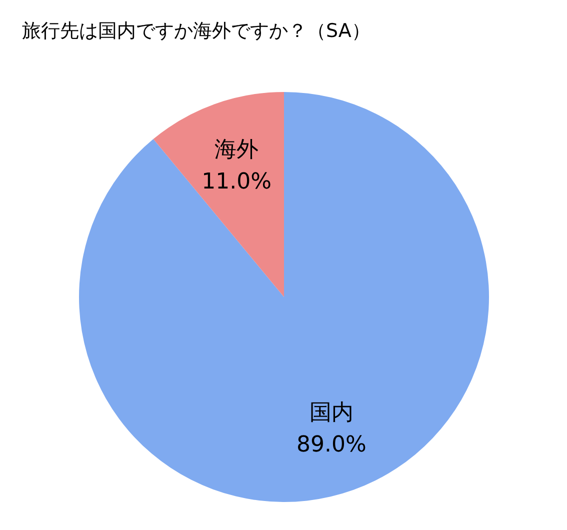 The image size is (567, 530). What do you see at coordinates (237, 181) in the screenshot?
I see `data-label: 11.0%` at bounding box center [237, 181].